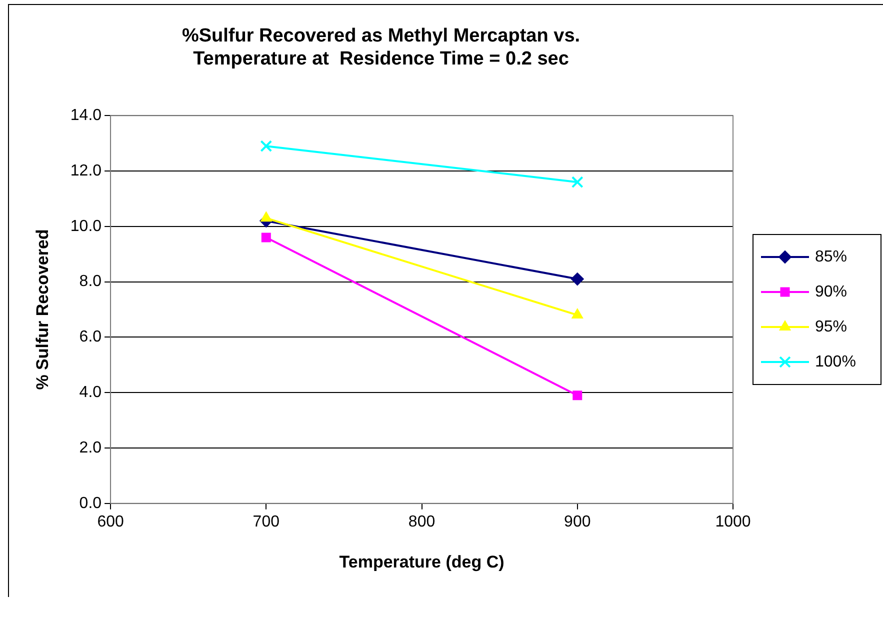 This screenshot has height=620, width=883. Describe the element at coordinates (86, 226) in the screenshot. I see `y-tick-label: 10.0` at that location.